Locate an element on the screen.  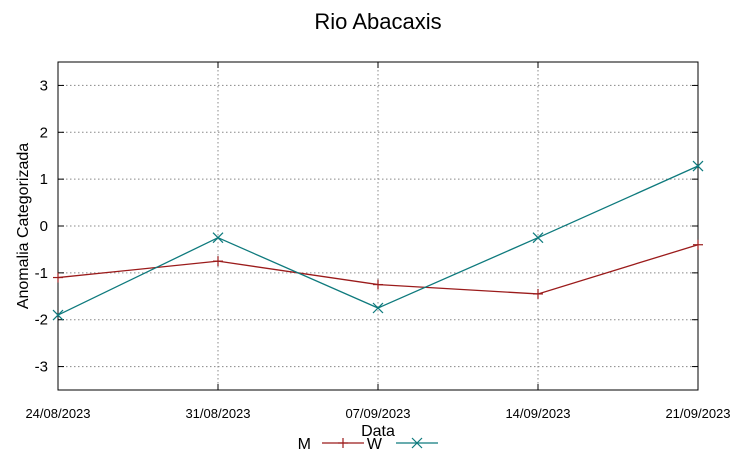
x-tick-label: 21/09/2023 is located at coordinates (697, 413).